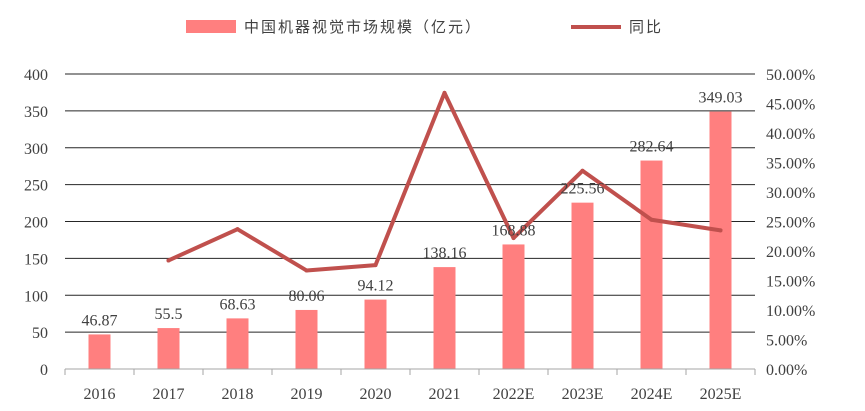  Describe the element at coordinates (790, 193) in the screenshot. I see `y-right-tick-label: 30.00%` at that location.